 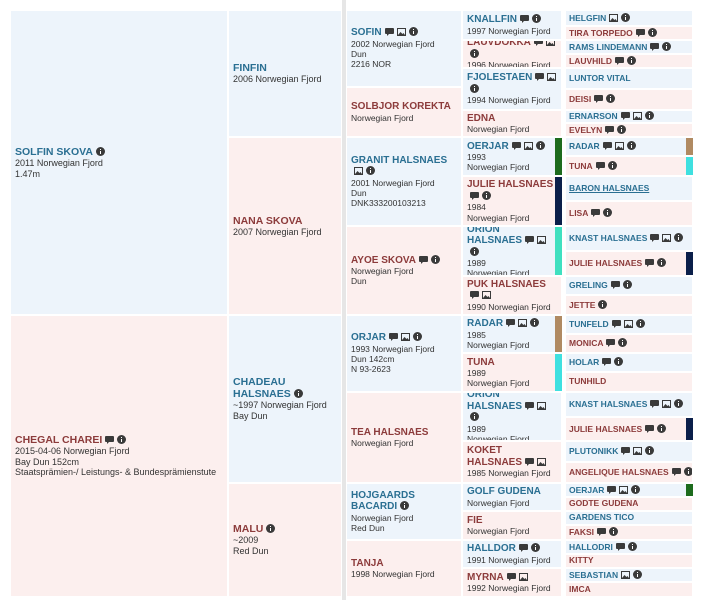 What do you see at coordinates (495, 236) in the screenshot?
I see `horse-name: Orion Halsnaes` at bounding box center [495, 236].